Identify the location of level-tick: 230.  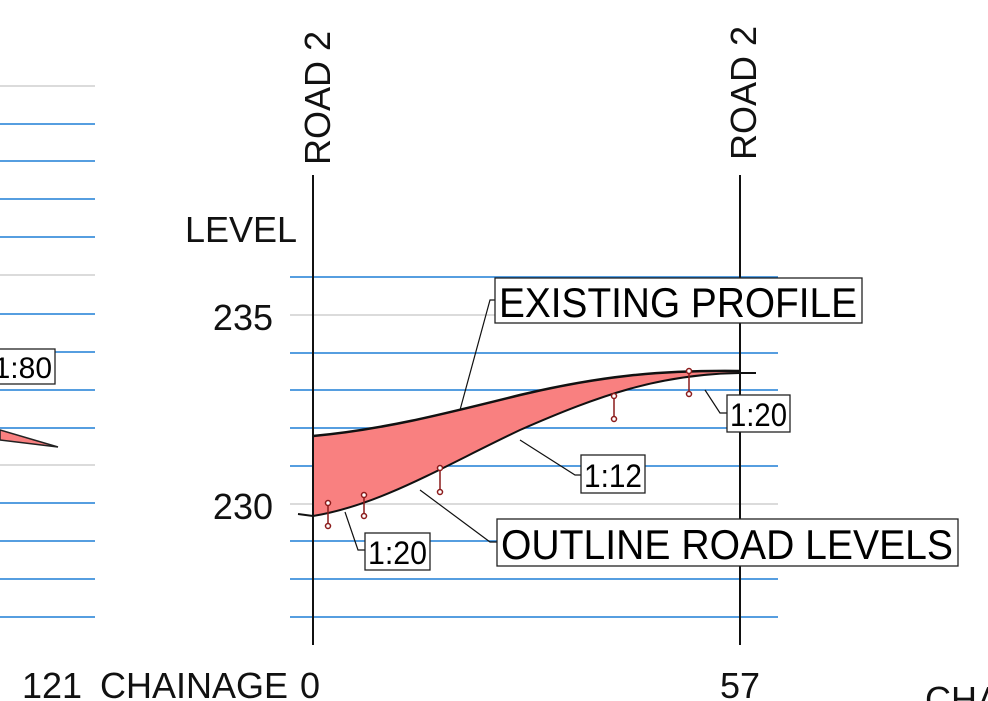
(243, 506).